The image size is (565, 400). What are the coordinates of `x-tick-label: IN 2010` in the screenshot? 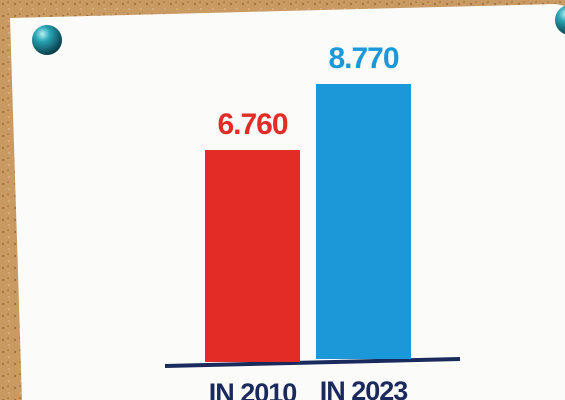 It's located at (253, 389).